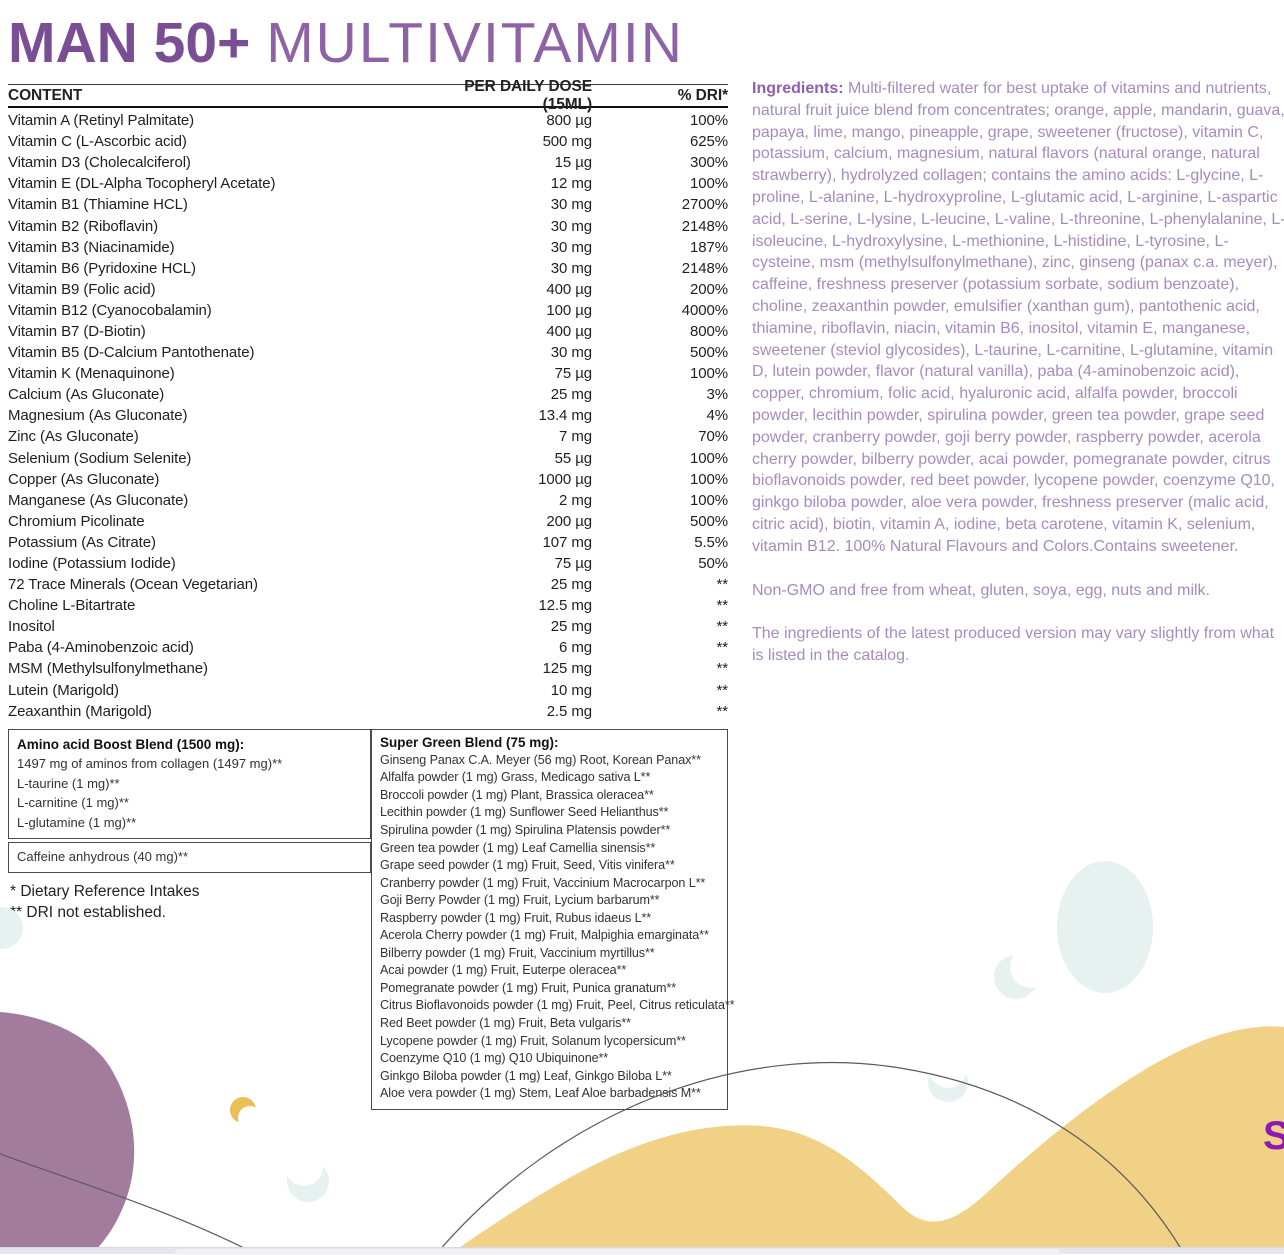  Describe the element at coordinates (105, 891) in the screenshot. I see `footnote: * Dietary Reference Intakes` at that location.